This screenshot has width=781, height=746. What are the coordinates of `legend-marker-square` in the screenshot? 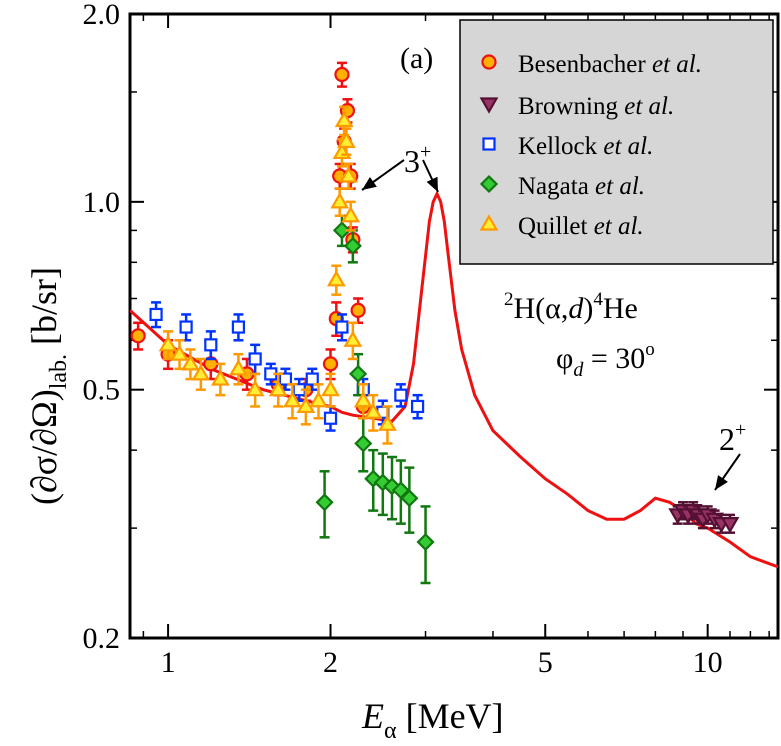 It's located at (489, 144).